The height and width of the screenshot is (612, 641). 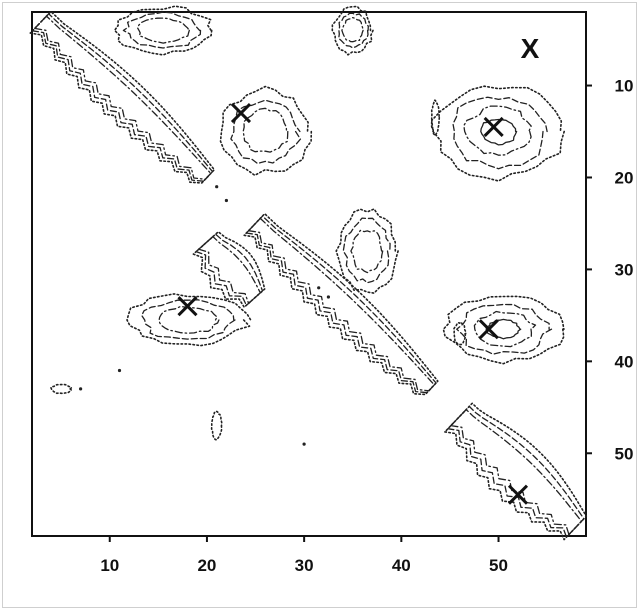 What do you see at coordinates (624, 178) in the screenshot?
I see `y-tick-label-20: 20` at bounding box center [624, 178].